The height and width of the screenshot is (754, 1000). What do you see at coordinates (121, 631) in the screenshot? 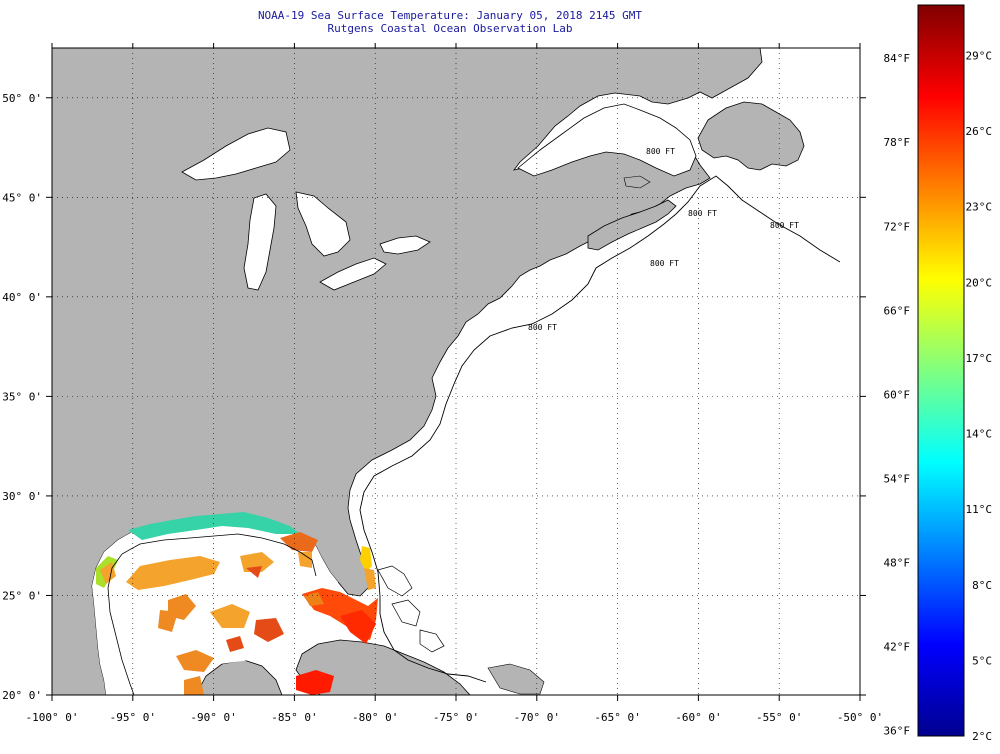
I see `gulf-contour-west` at bounding box center [121, 631].